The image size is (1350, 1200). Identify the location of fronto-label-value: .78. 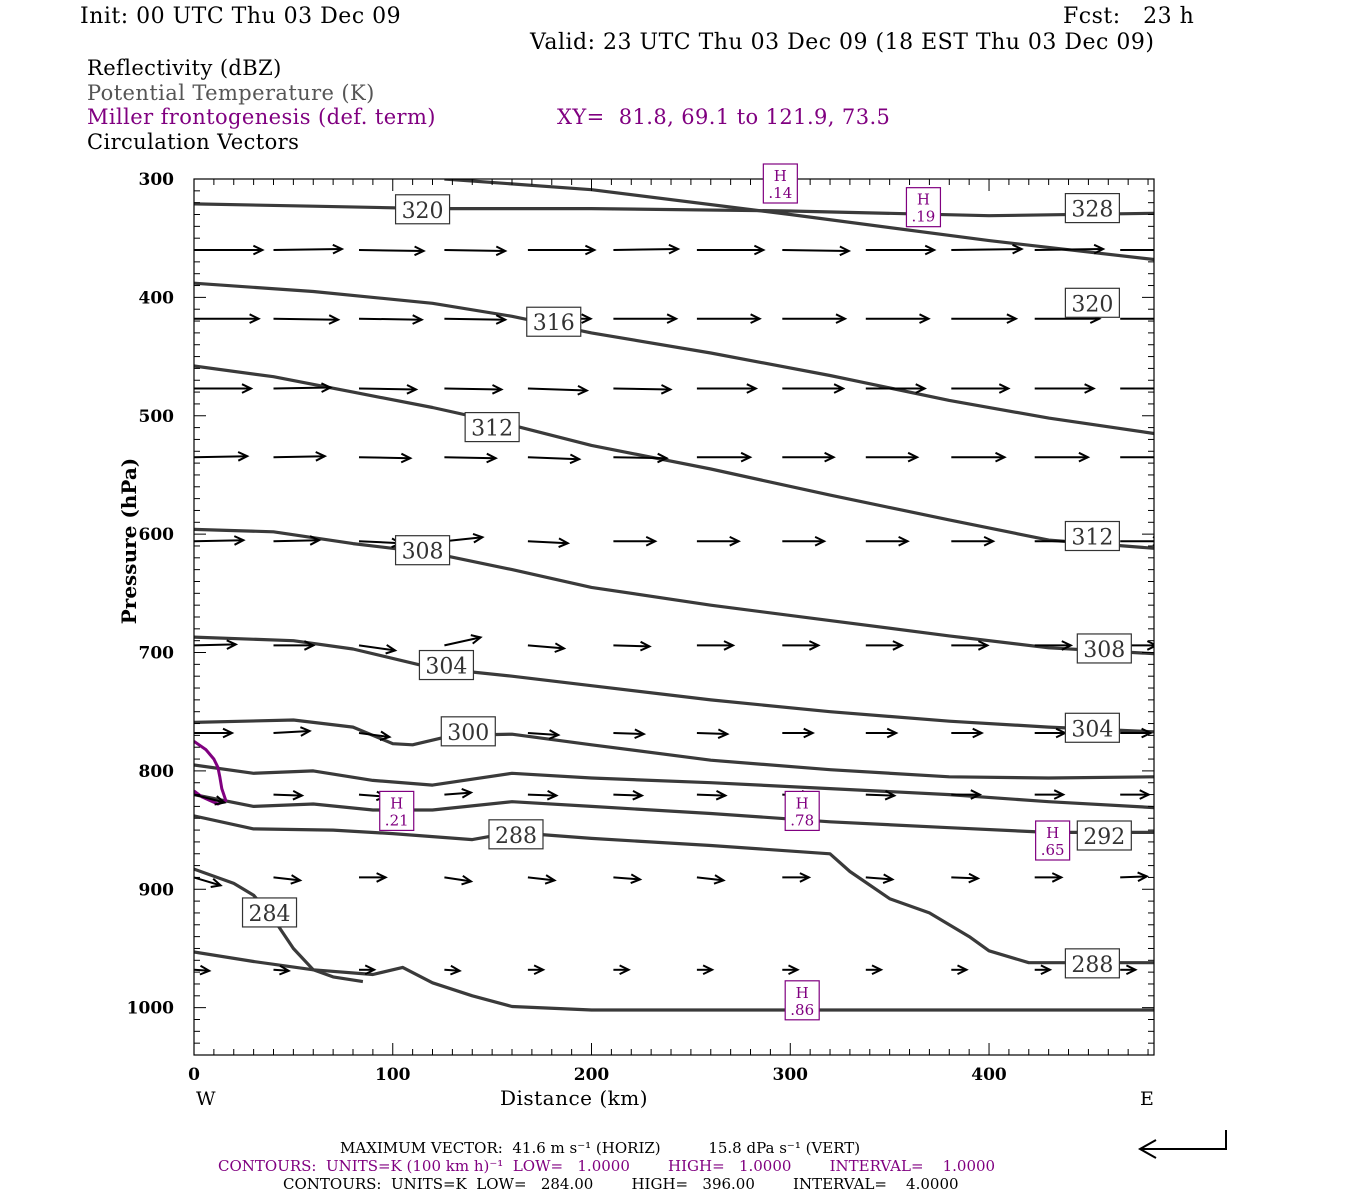
(802, 820).